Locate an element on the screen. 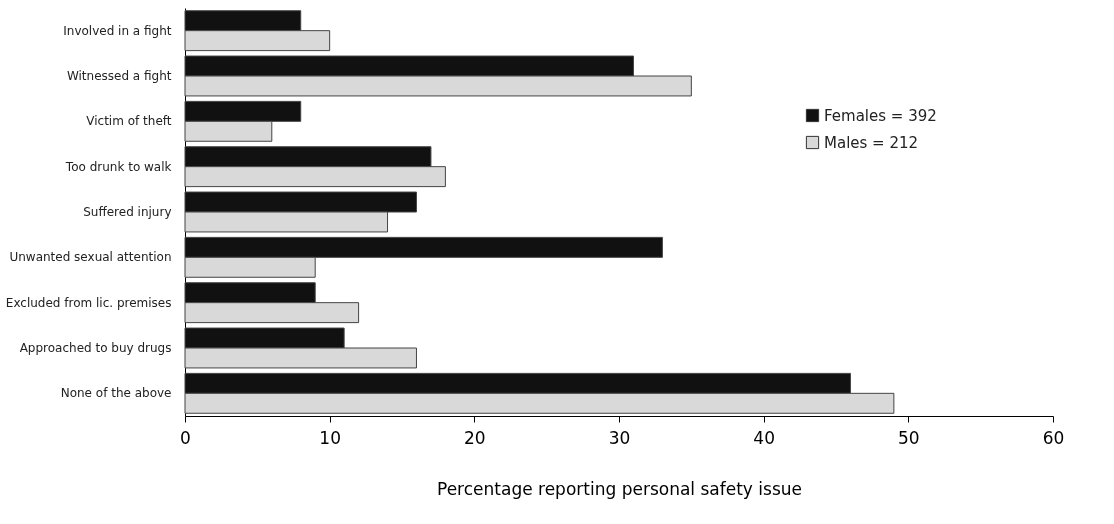  x-tick-label: 10 is located at coordinates (330, 437).